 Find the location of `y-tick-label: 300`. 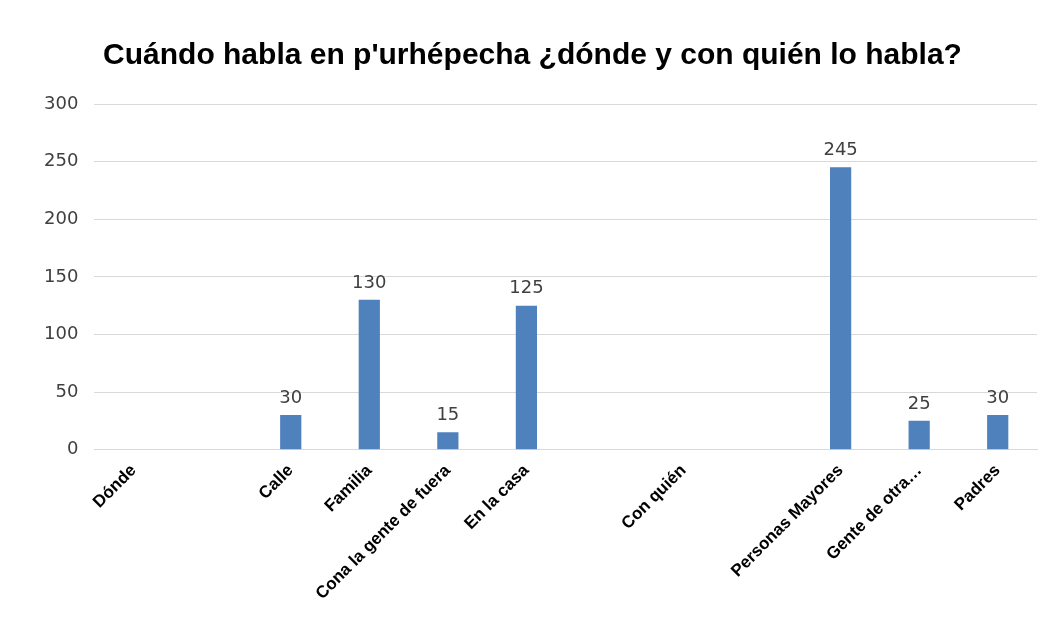

y-tick-label: 300 is located at coordinates (61, 102).